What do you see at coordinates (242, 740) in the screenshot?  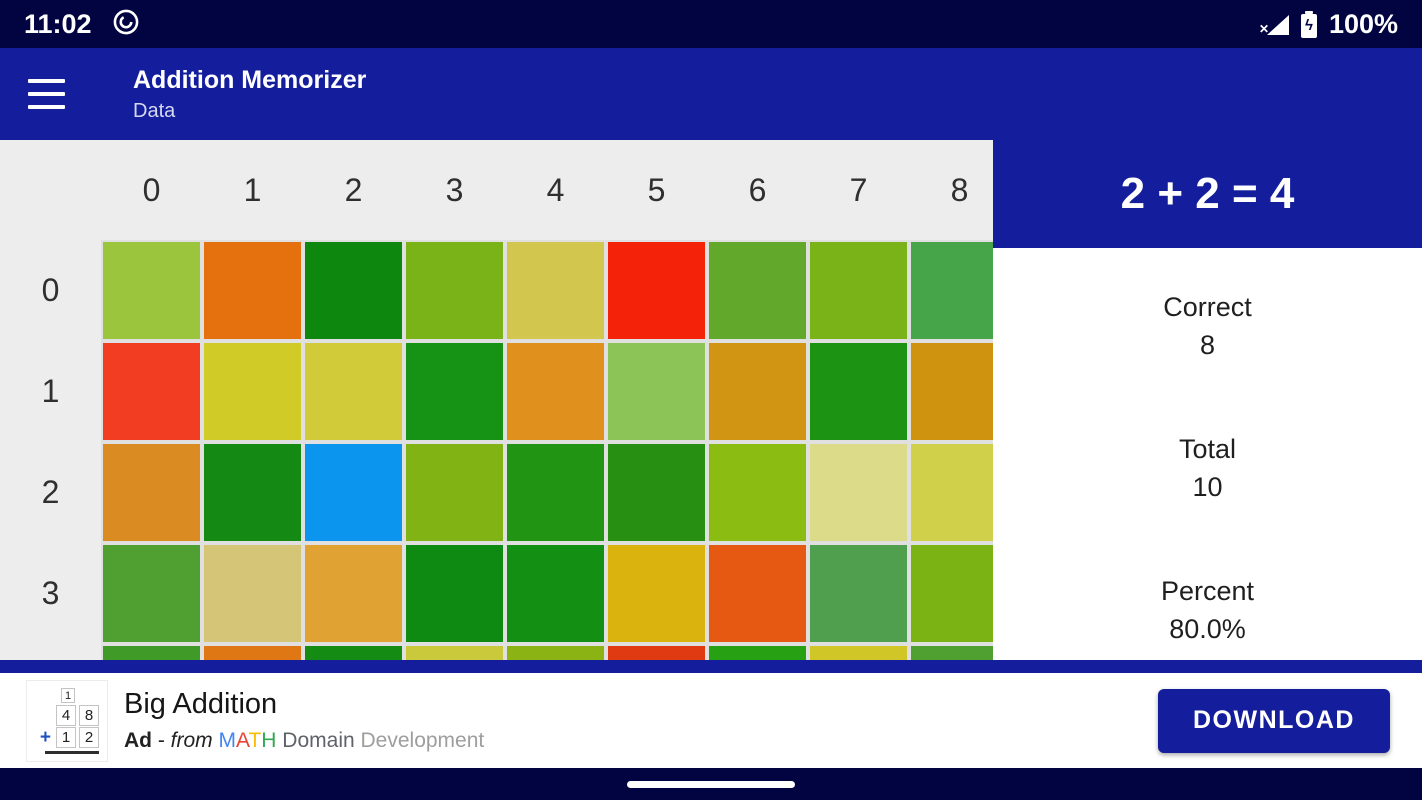 I see `brand-letter: A` at bounding box center [242, 740].